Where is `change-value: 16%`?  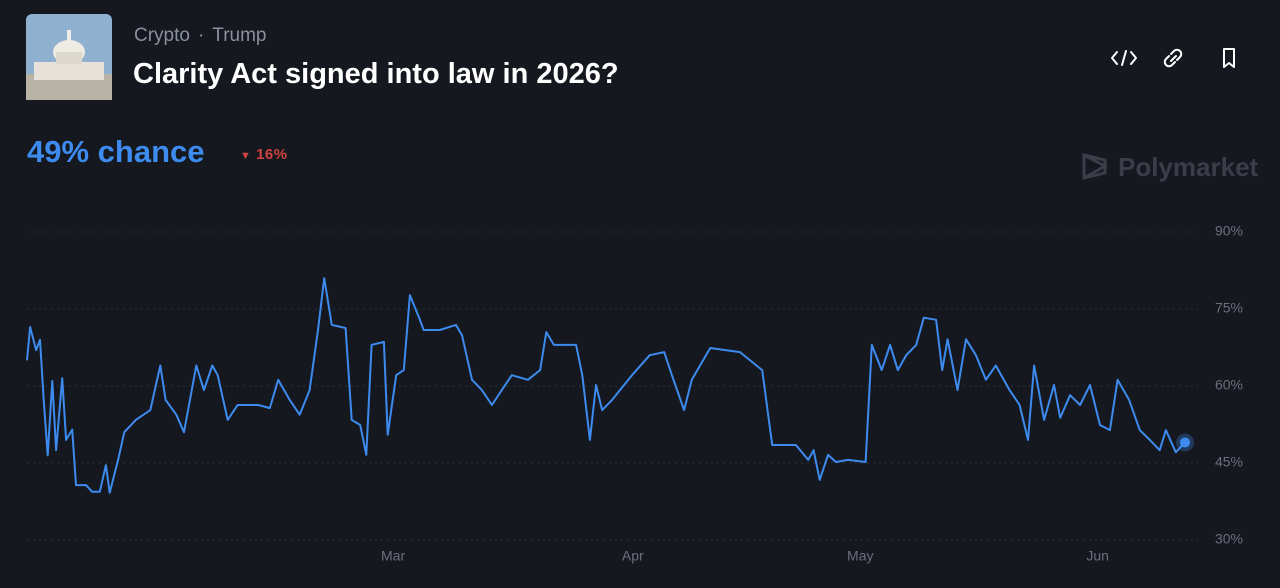
change-value: 16% is located at coordinates (272, 154).